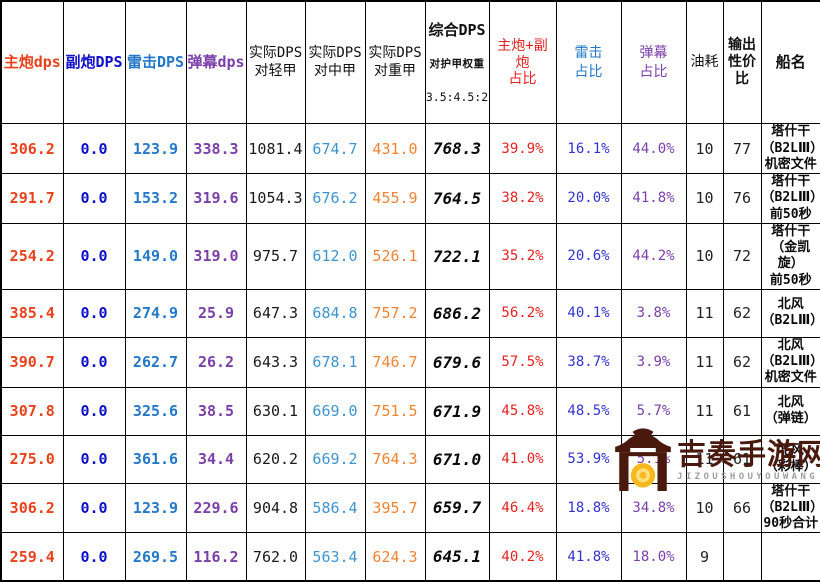 The image size is (820, 582). Describe the element at coordinates (335, 256) in the screenshot. I see `cell-dps-vs-medium: 612.0` at that location.